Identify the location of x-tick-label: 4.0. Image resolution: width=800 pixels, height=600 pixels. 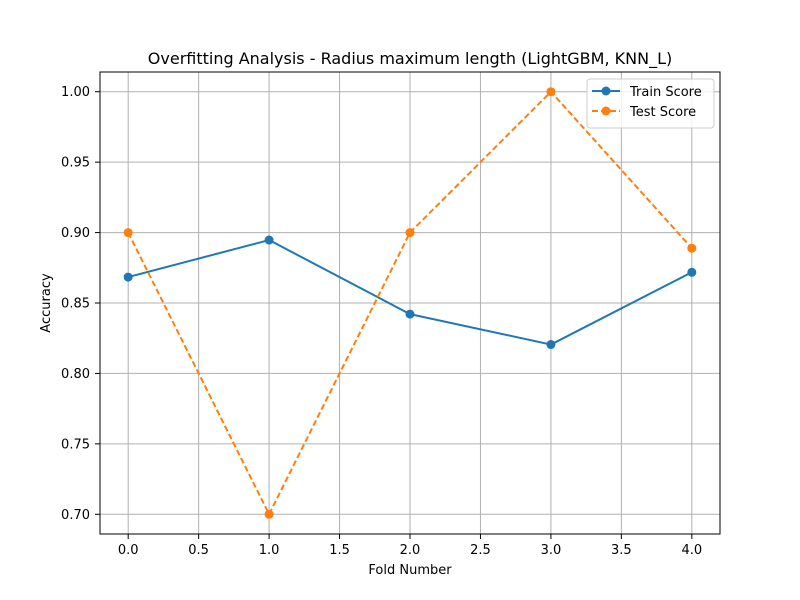
(691, 550).